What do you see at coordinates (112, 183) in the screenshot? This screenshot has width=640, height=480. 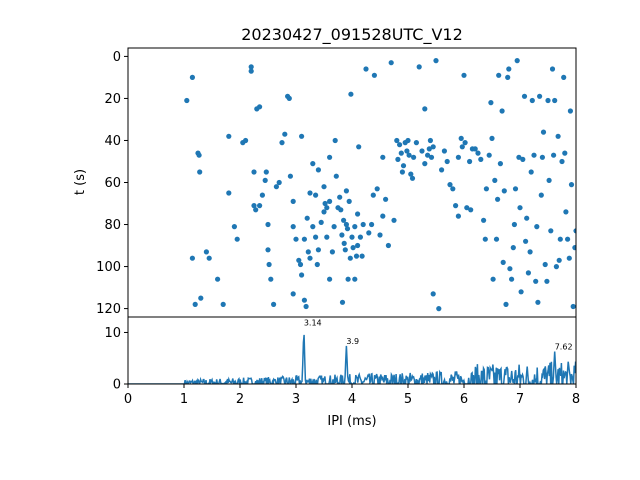 I see `top-y-tick-label: 60` at bounding box center [112, 183].